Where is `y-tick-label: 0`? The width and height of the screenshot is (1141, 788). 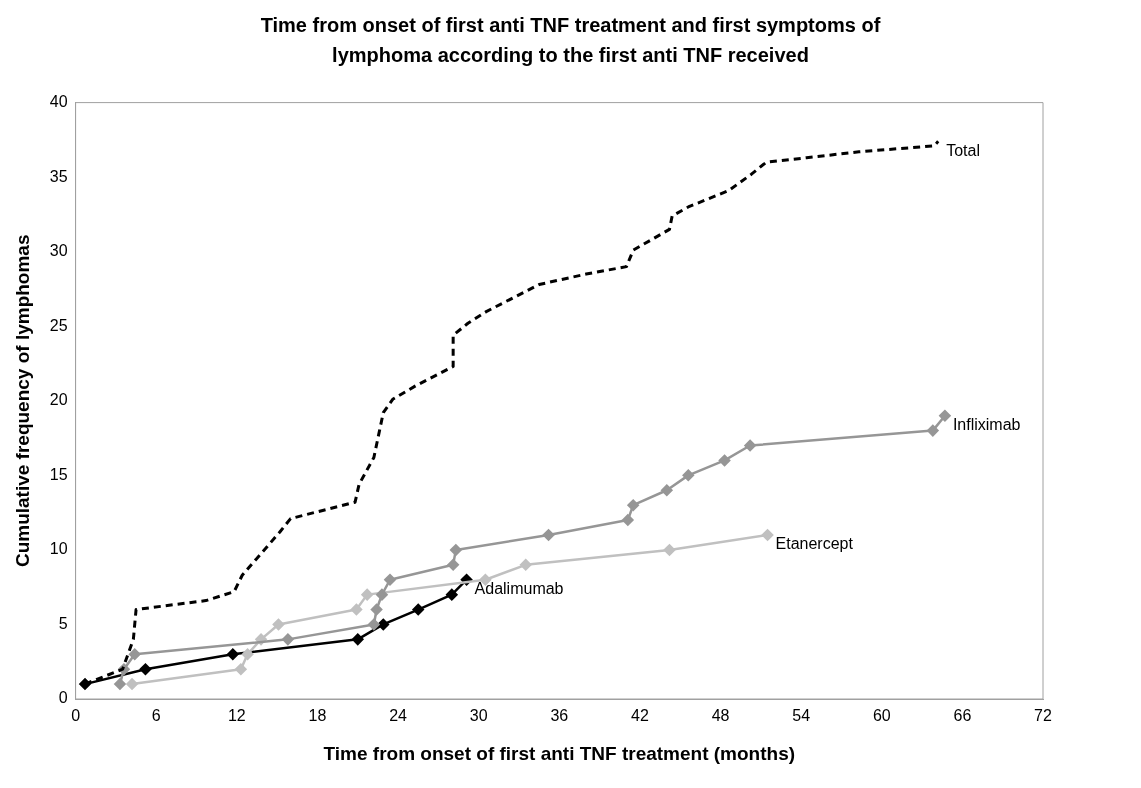
y-tick-label: 0 is located at coordinates (63, 698).